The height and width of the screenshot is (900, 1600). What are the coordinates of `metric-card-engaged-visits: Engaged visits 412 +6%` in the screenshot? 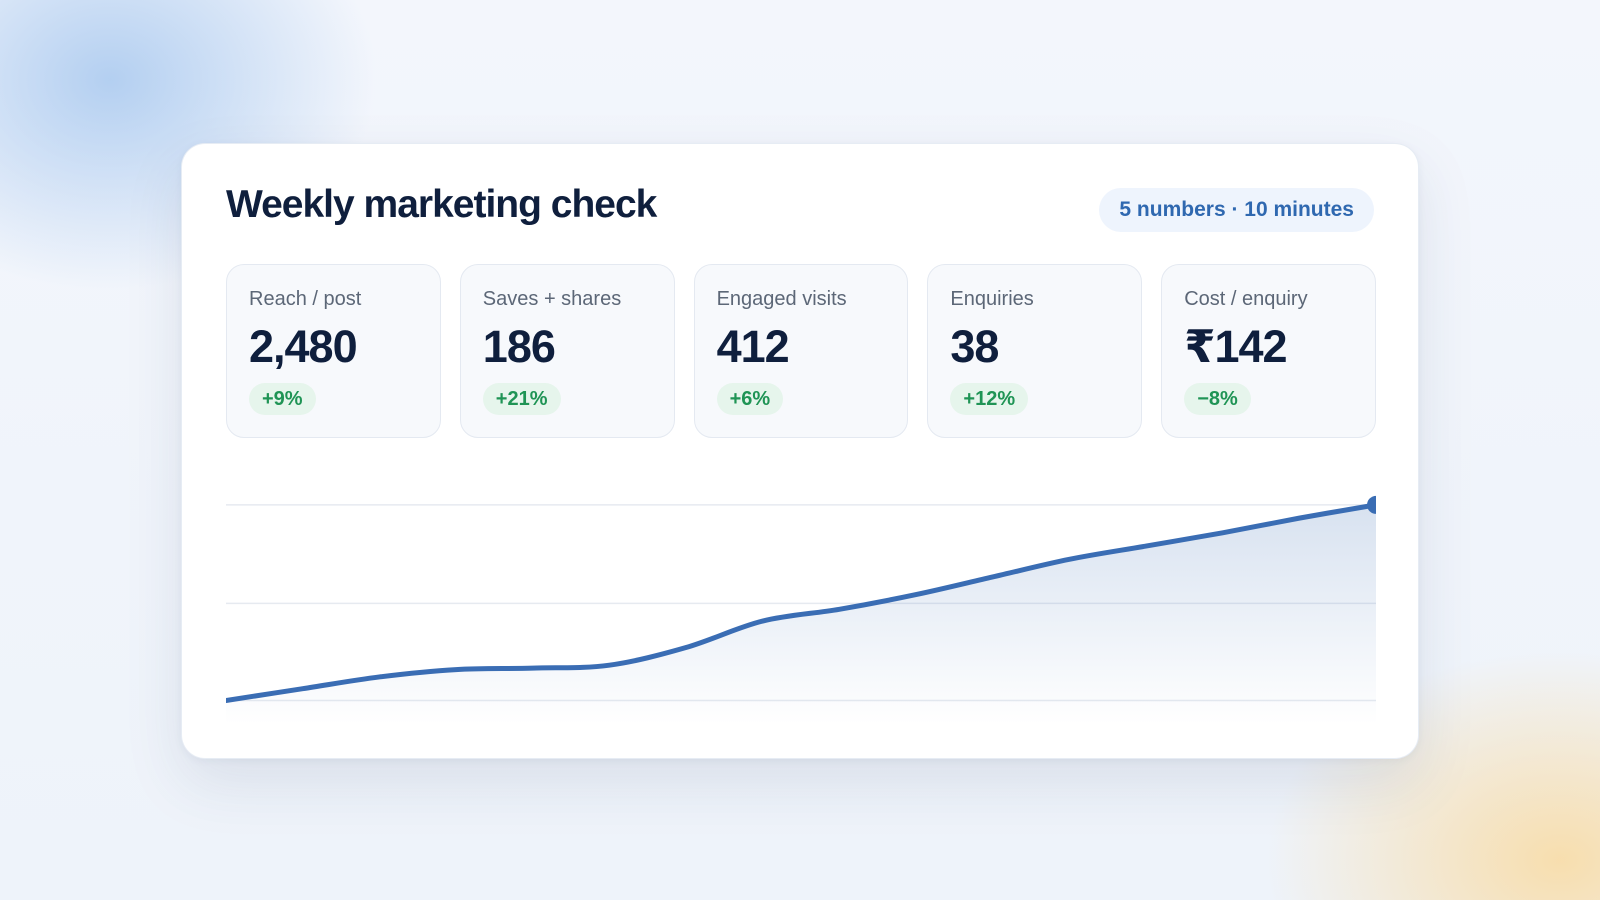 It's located at (801, 351).